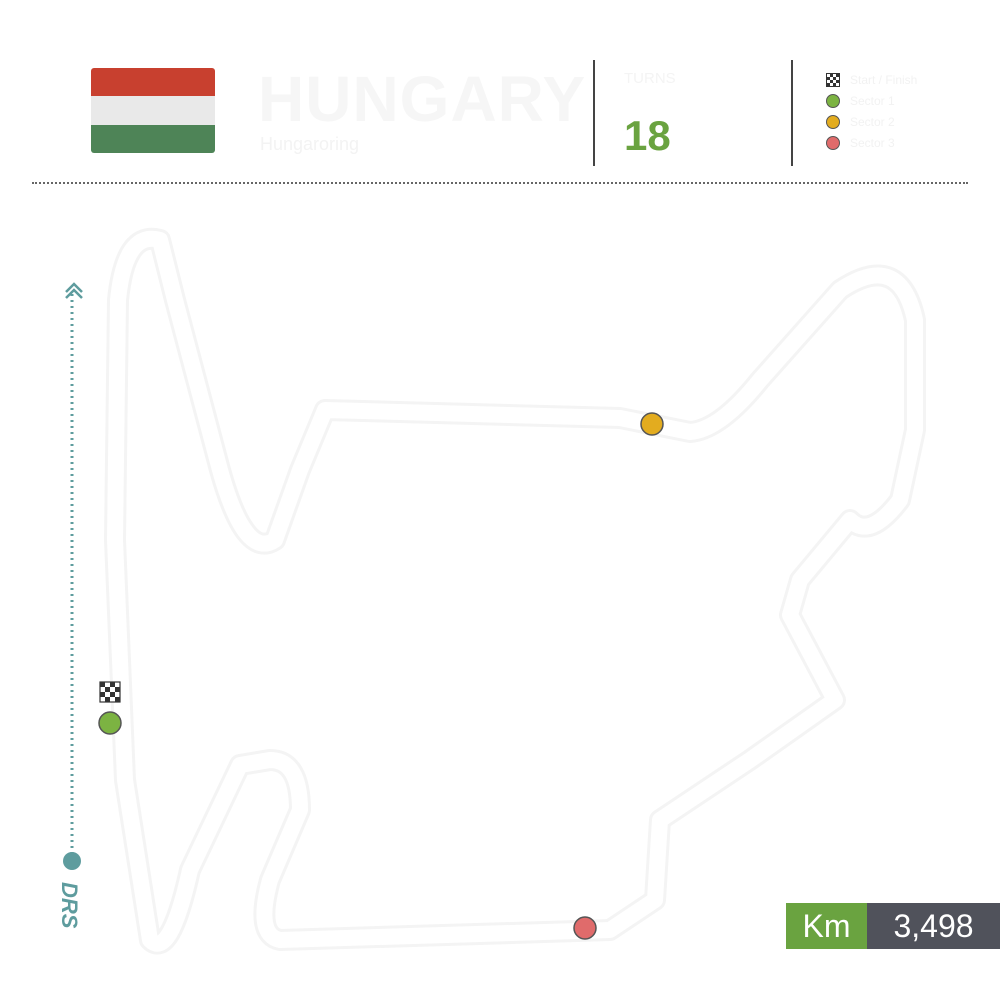  I want to click on turns-count: 18, so click(647, 135).